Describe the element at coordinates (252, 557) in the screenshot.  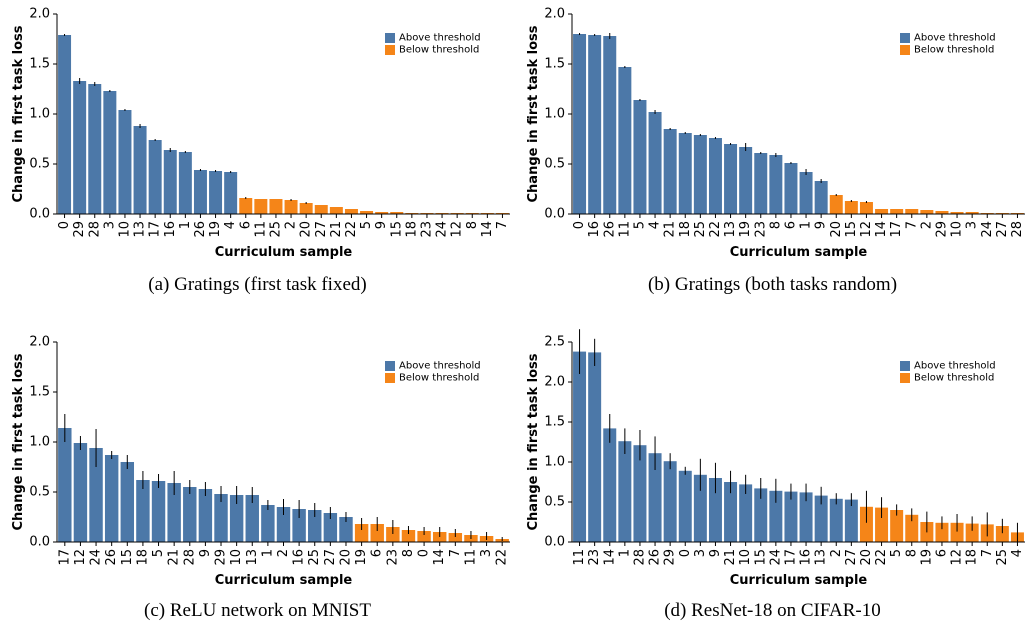
I see `x-tick-label: 13` at that location.